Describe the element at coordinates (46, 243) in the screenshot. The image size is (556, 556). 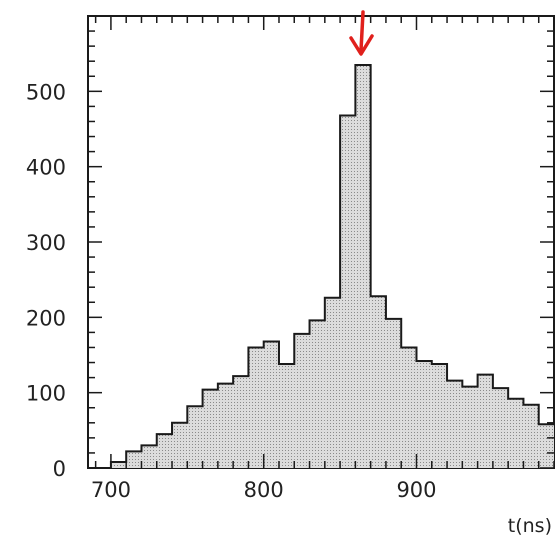
I see `y-tick-label: 300` at that location.